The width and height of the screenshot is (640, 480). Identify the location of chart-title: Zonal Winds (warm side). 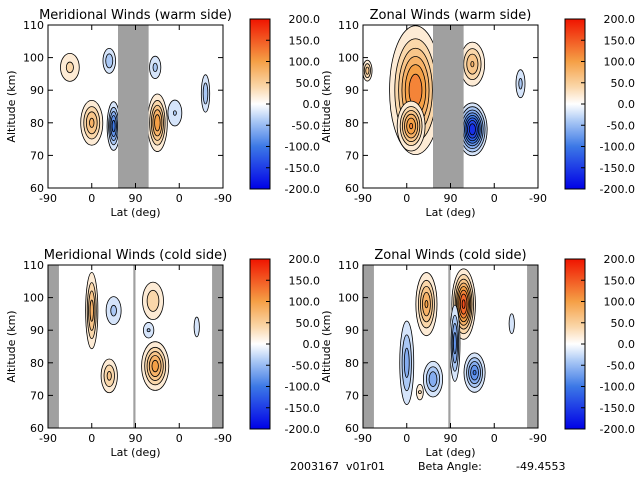
(451, 15).